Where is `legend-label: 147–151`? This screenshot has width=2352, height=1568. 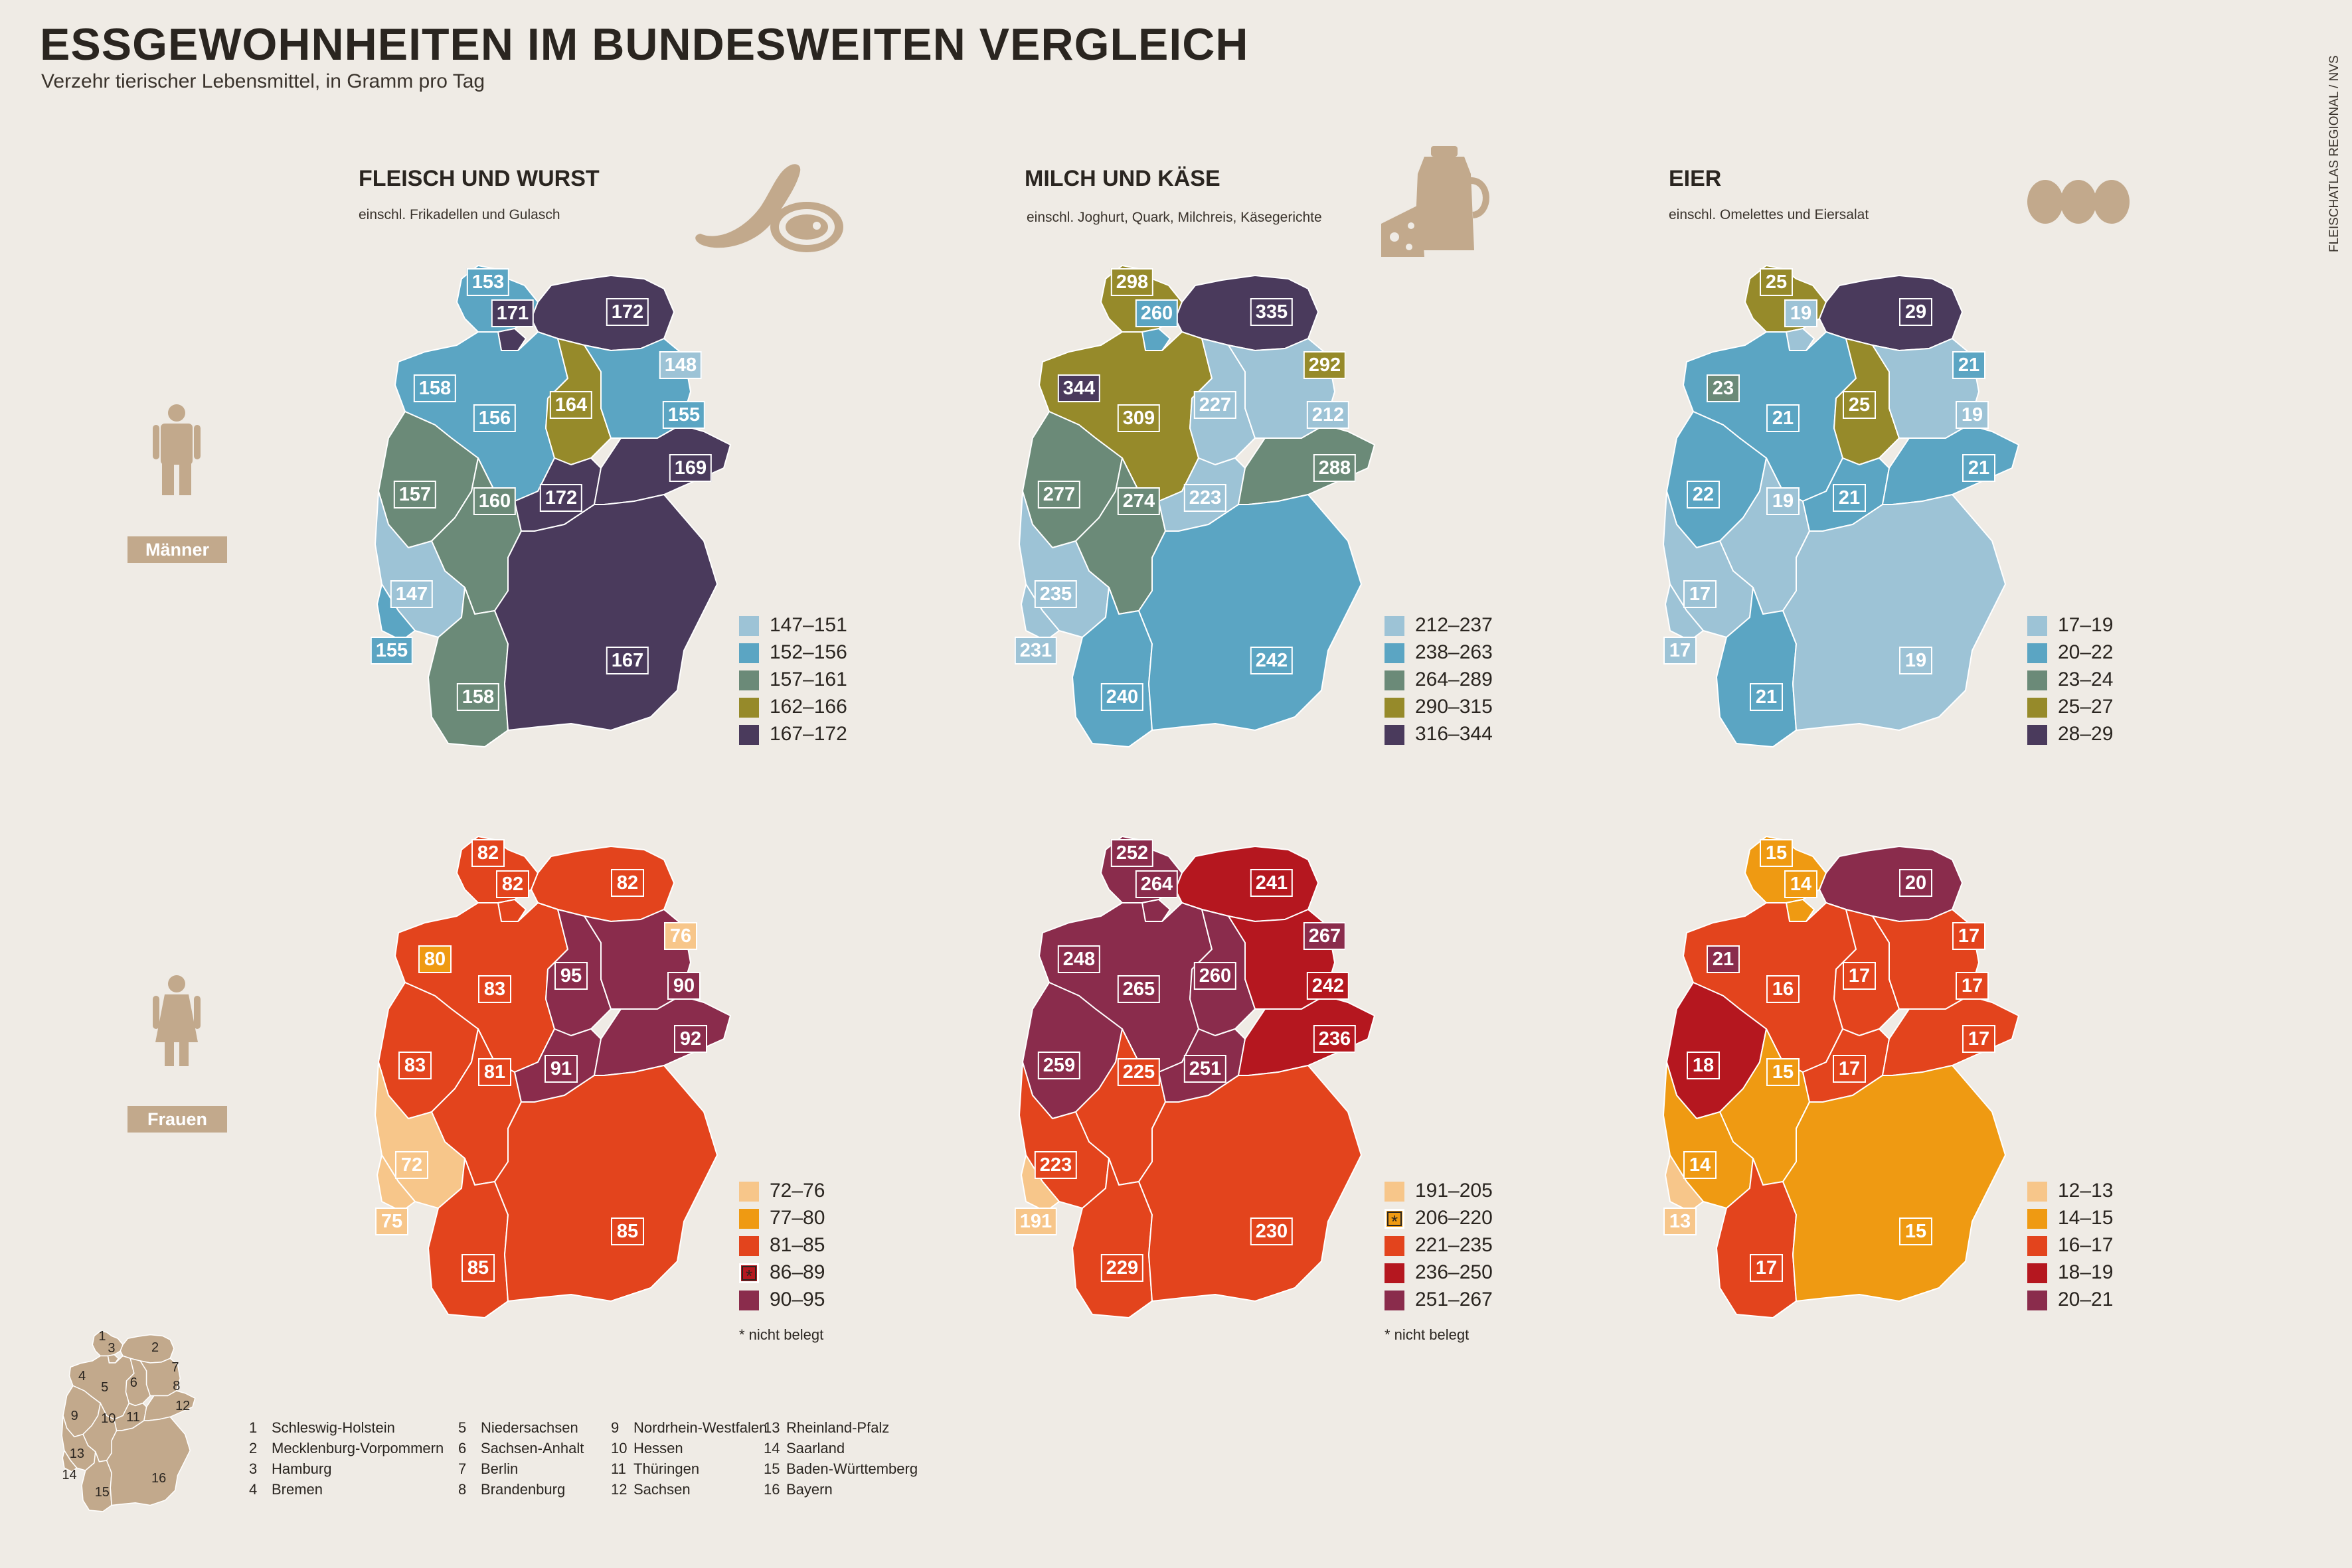 legend-label: 147–151 is located at coordinates (809, 625).